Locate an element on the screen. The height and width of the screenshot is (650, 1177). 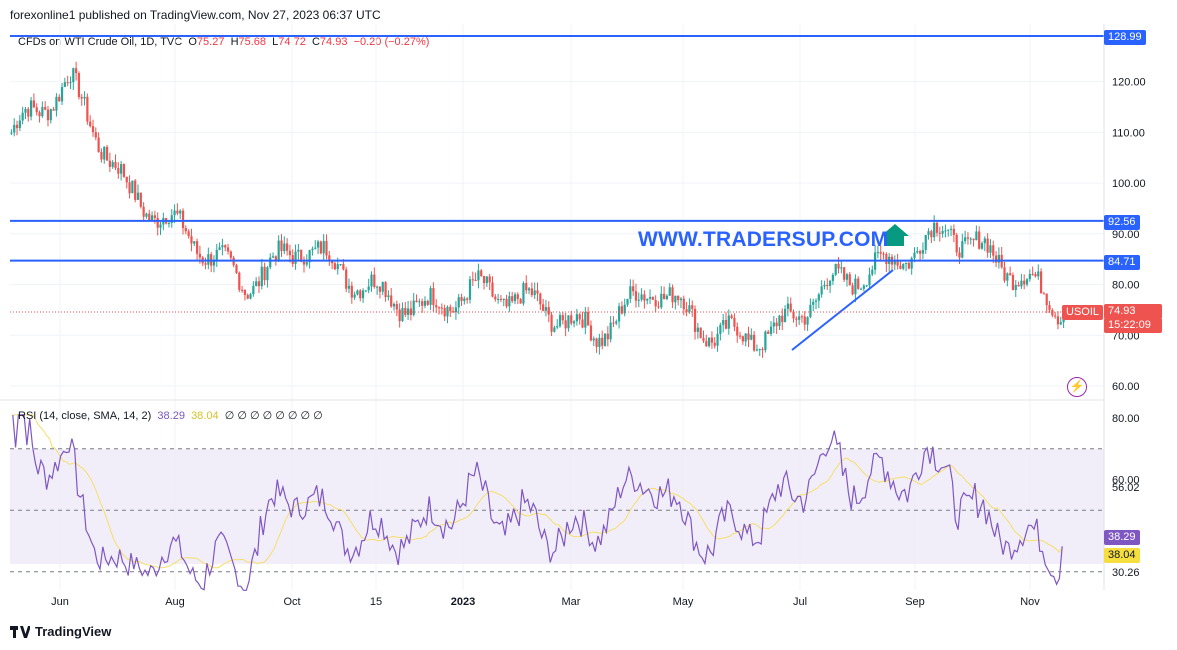
price-tick: 60.00 is located at coordinates (1126, 387).